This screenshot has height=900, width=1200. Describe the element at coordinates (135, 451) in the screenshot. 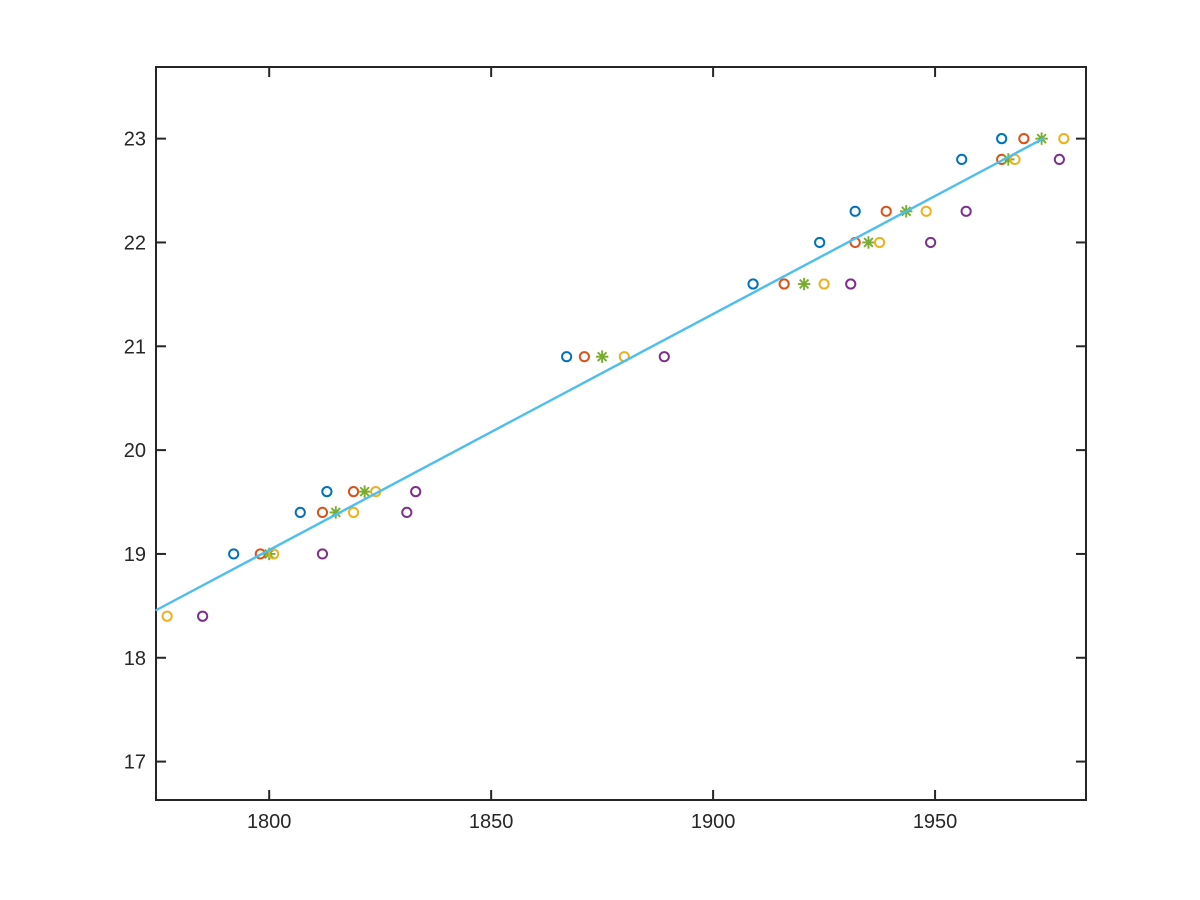

I see `y-tick-label: 20` at that location.